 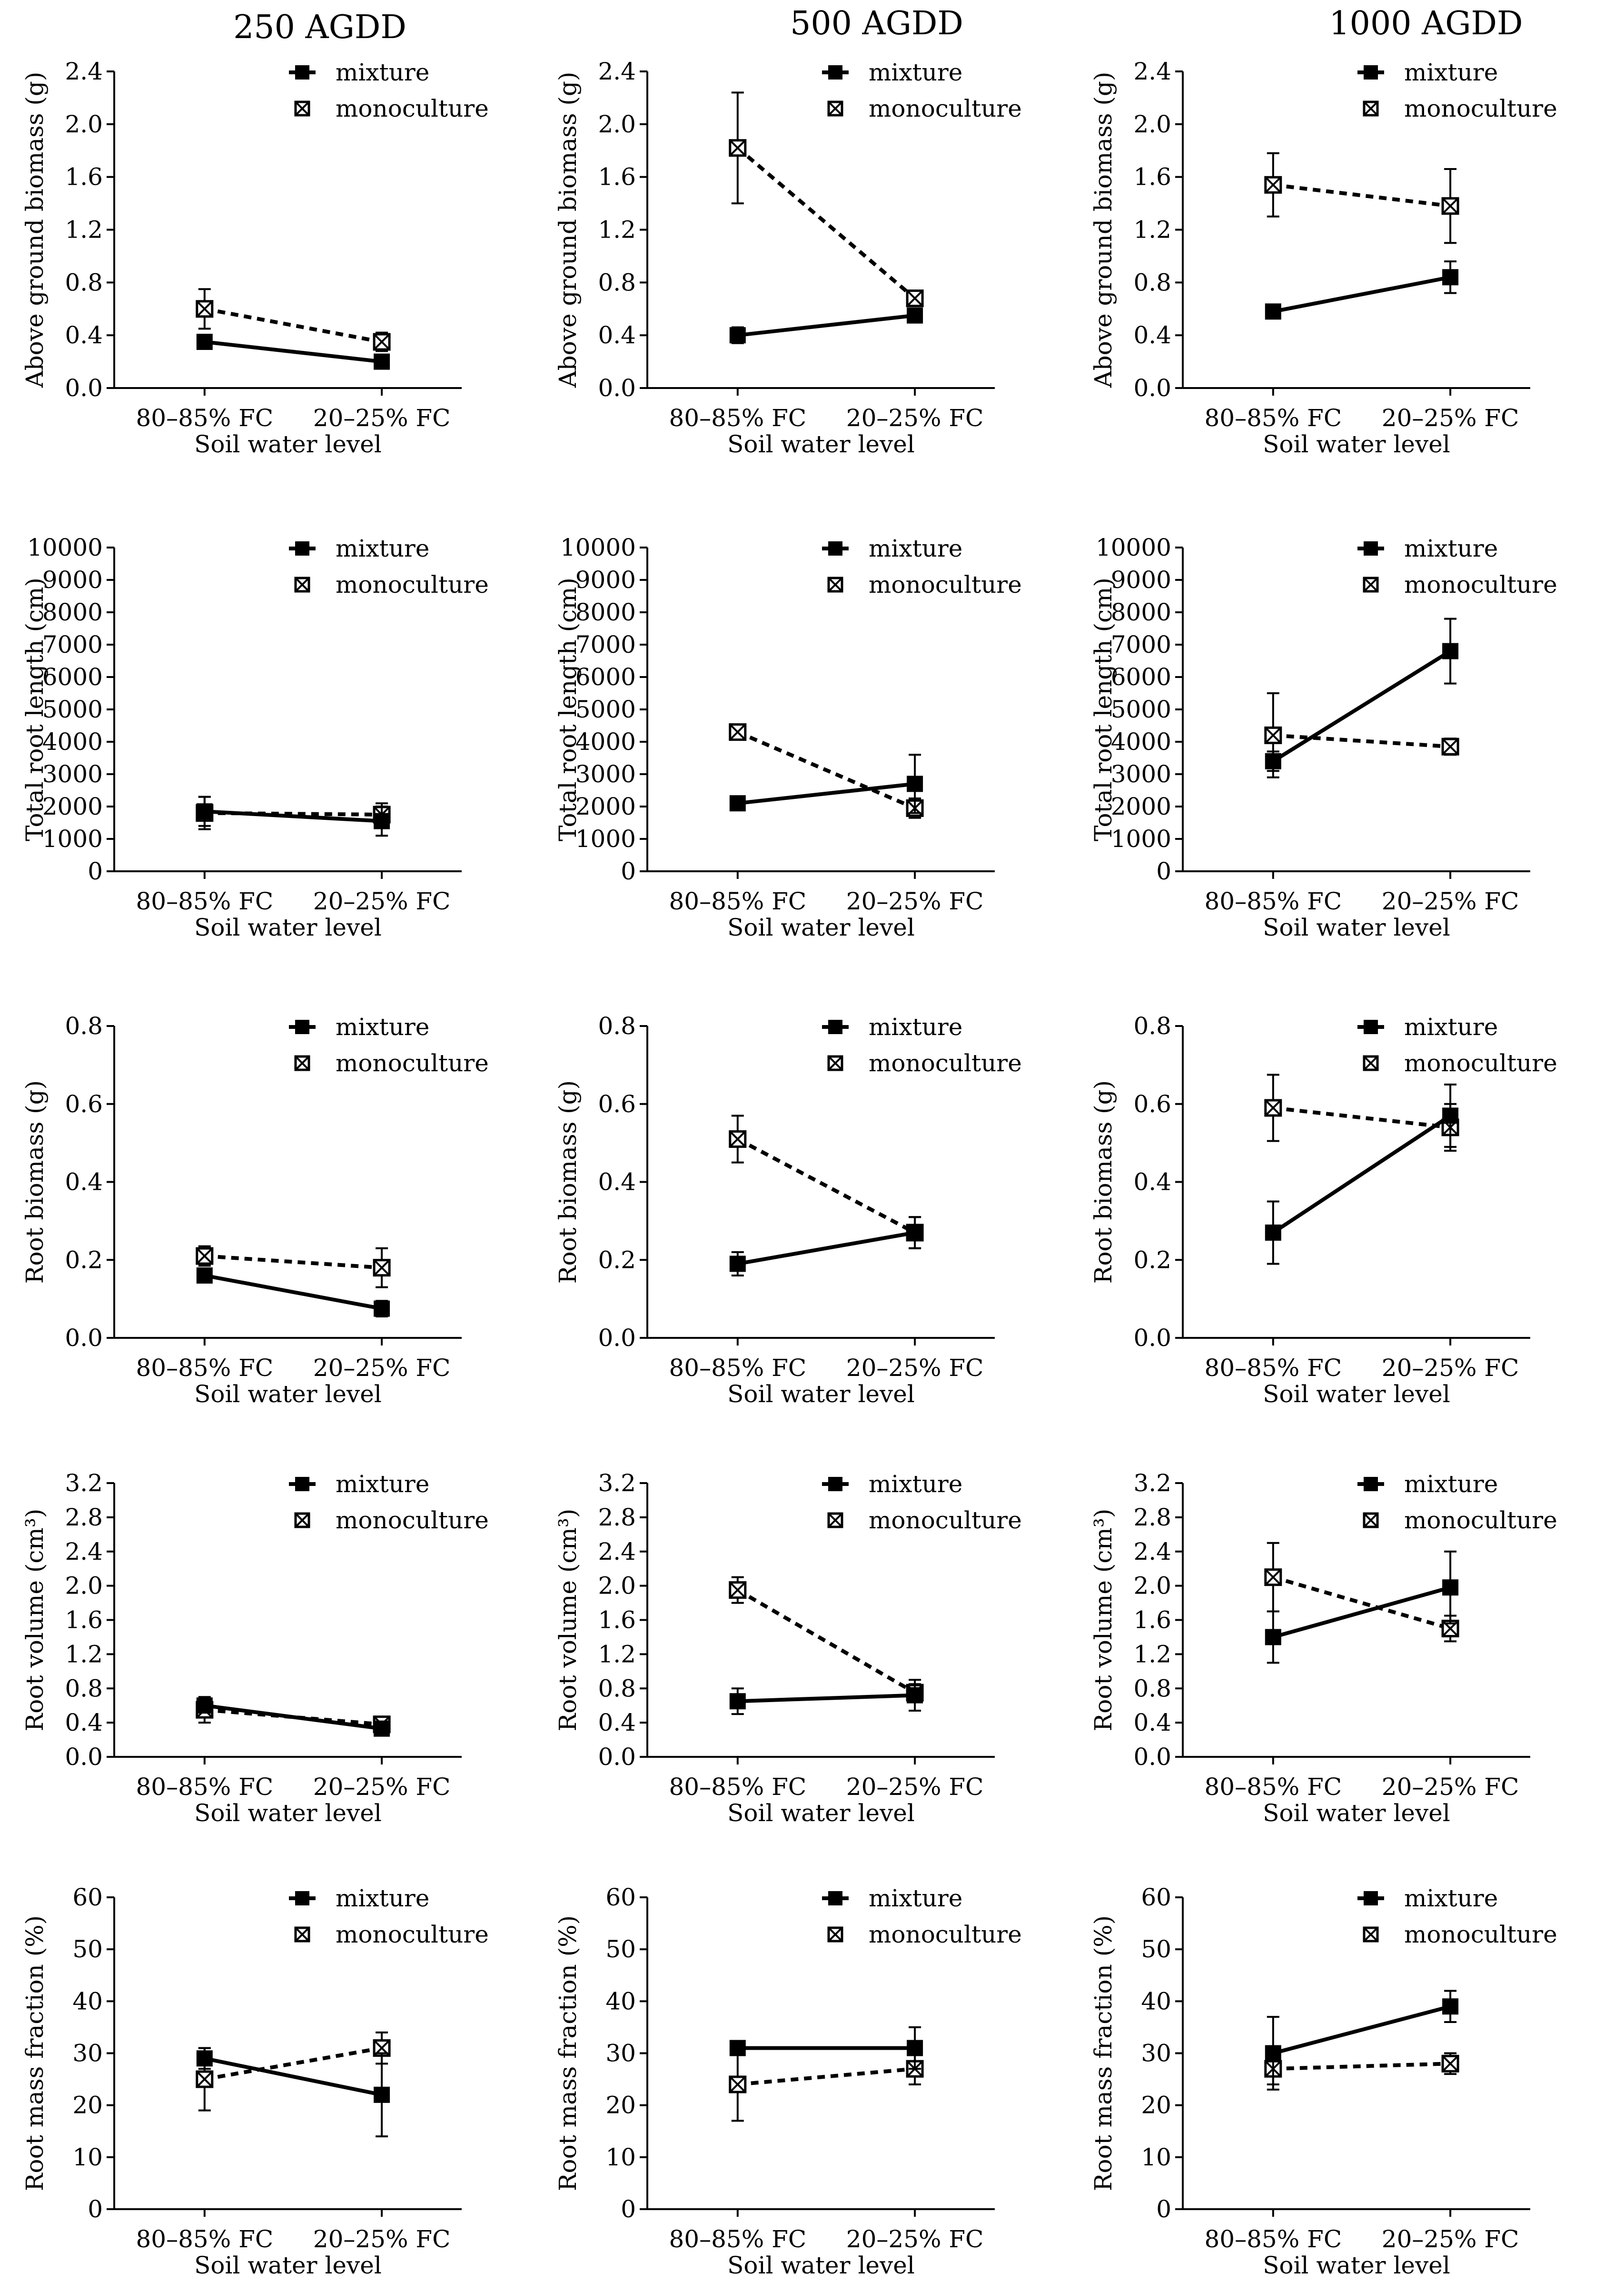 What do you see at coordinates (1141, 774) in the screenshot?
I see `y-tick-label: 3000` at bounding box center [1141, 774].